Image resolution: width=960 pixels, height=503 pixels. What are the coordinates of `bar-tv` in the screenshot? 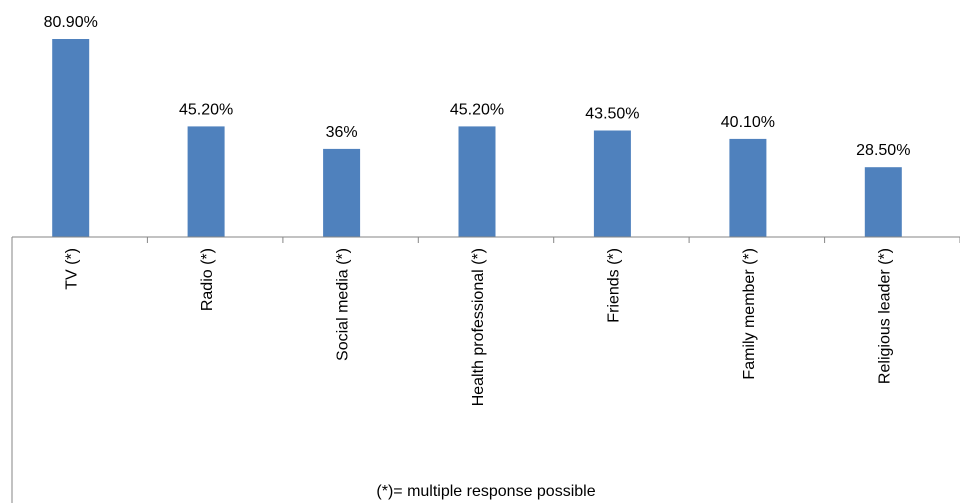 It's located at (71, 138).